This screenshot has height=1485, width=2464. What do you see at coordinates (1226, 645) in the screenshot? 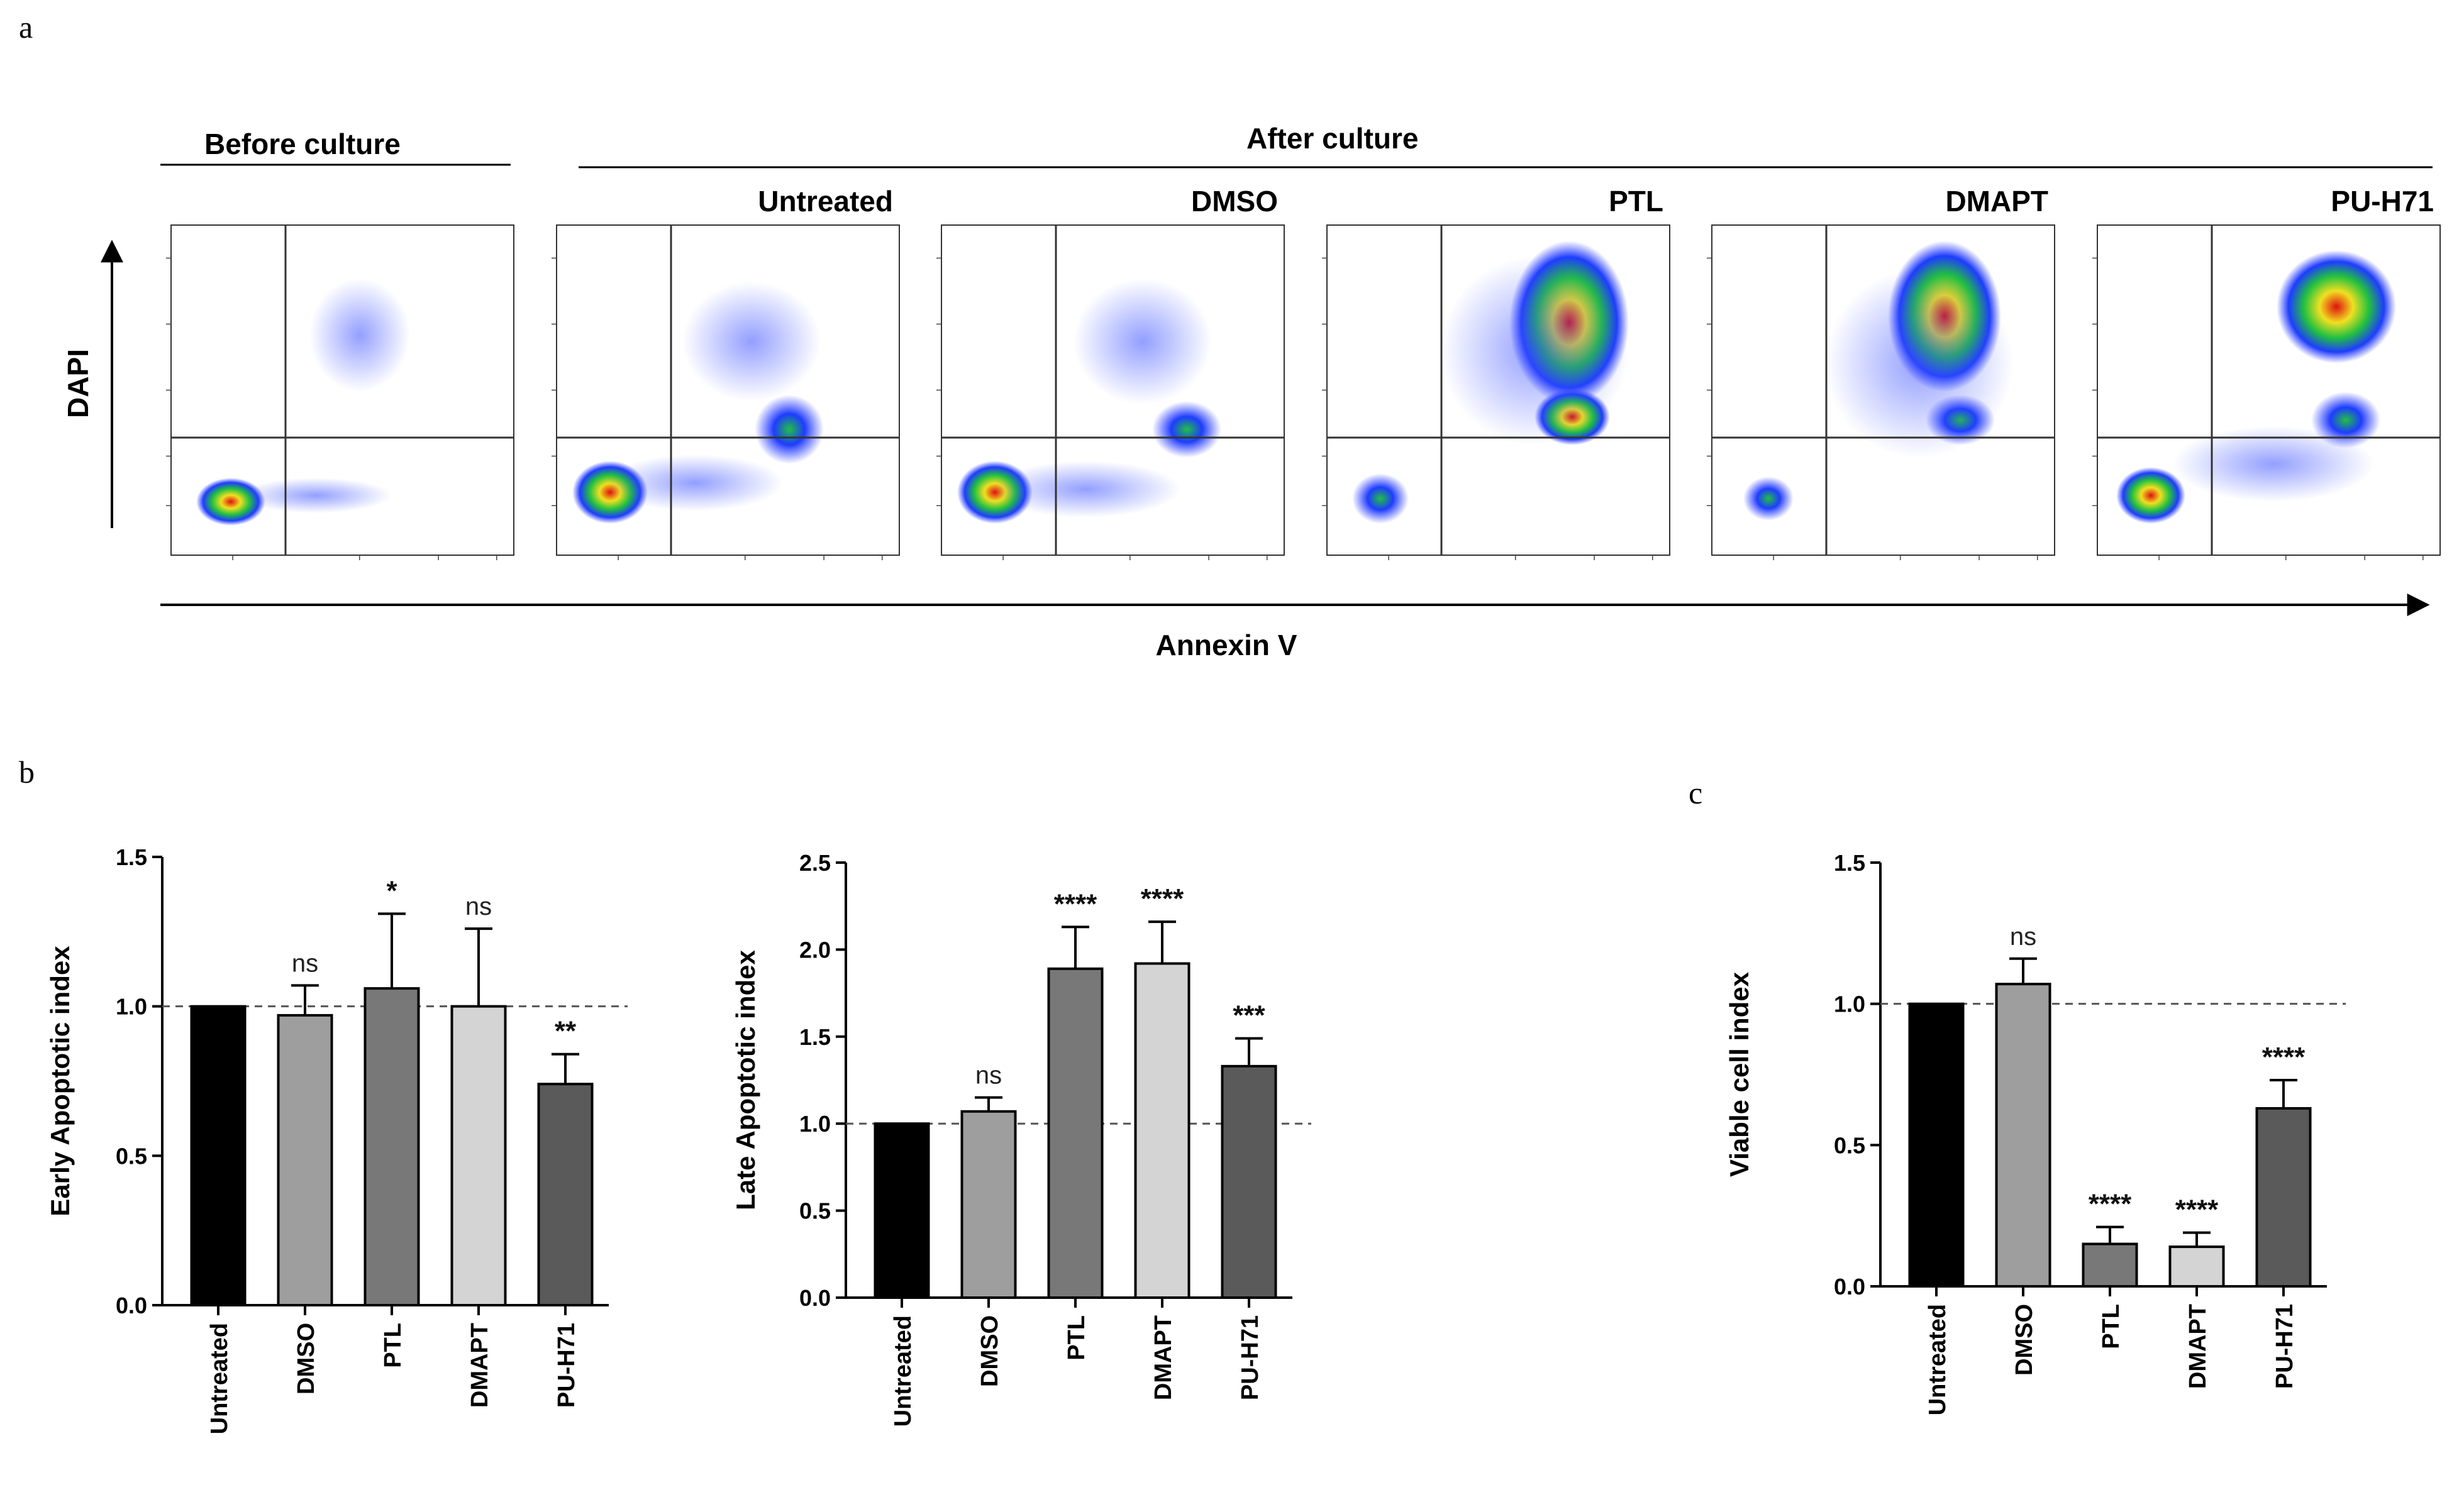
I see `annexin-axis-label: Annexin V` at bounding box center [1226, 645].